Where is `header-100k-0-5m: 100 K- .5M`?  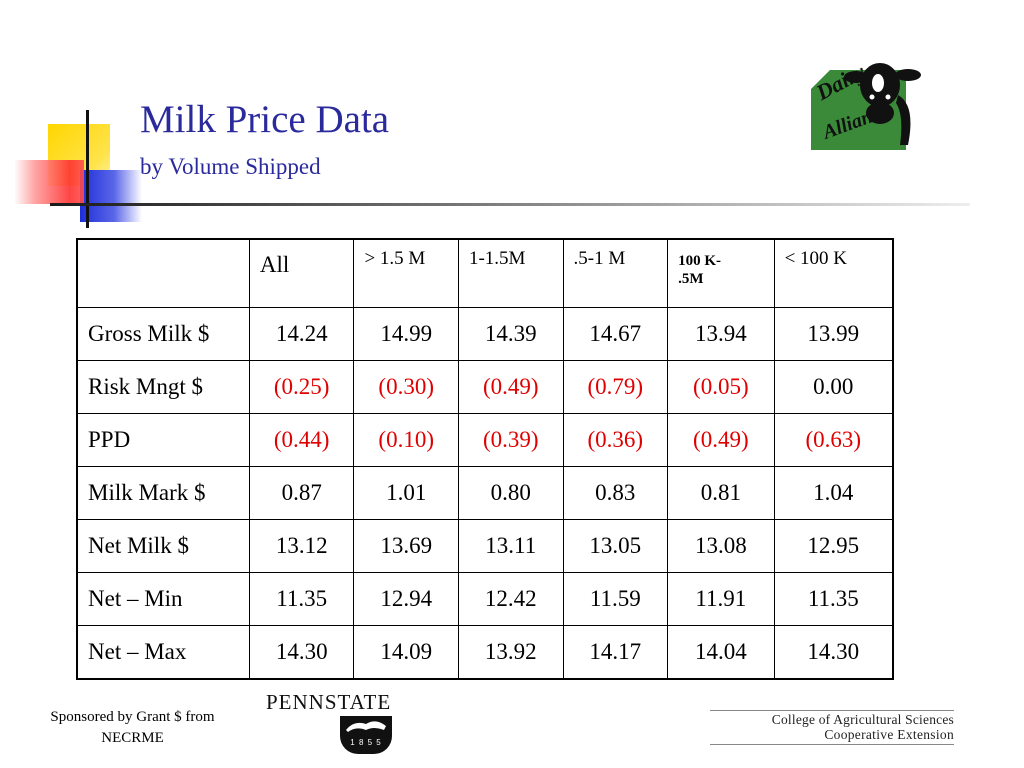
header-100k-0-5m: 100 K- .5M is located at coordinates (721, 273).